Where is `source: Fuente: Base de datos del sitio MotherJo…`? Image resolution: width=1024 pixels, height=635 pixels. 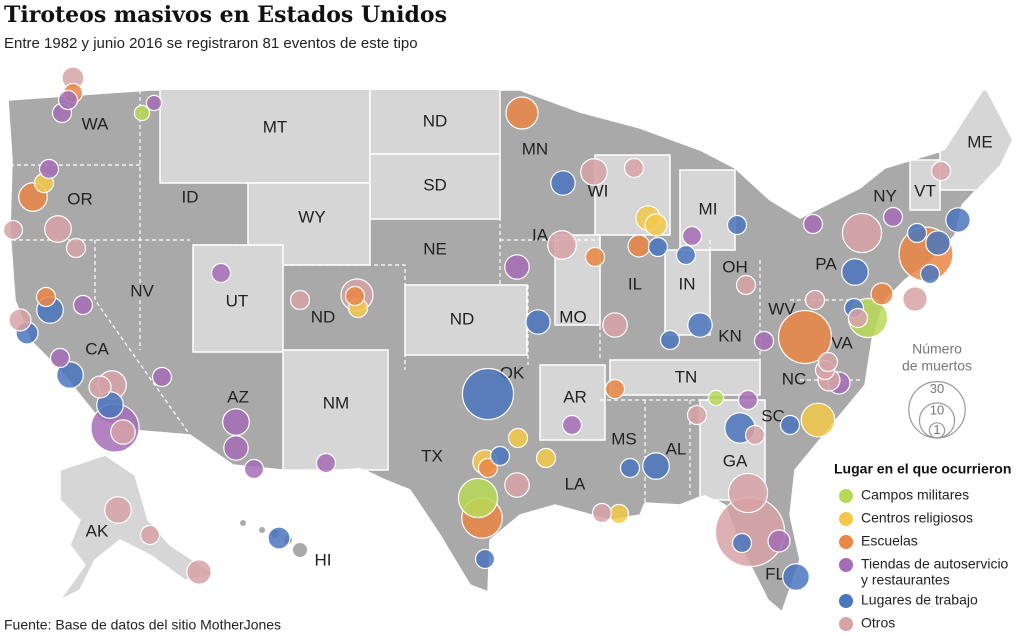
source: Fuente: Base de datos del sitio MotherJo… is located at coordinates (142, 625).